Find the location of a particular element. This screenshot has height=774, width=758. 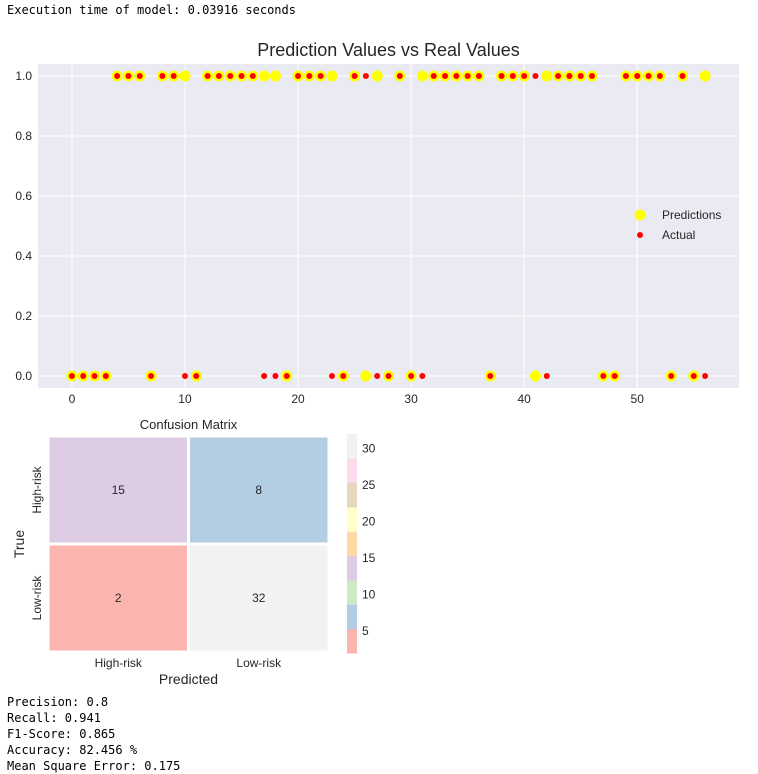

confusion-matrix-cell-value: 8 is located at coordinates (258, 490).